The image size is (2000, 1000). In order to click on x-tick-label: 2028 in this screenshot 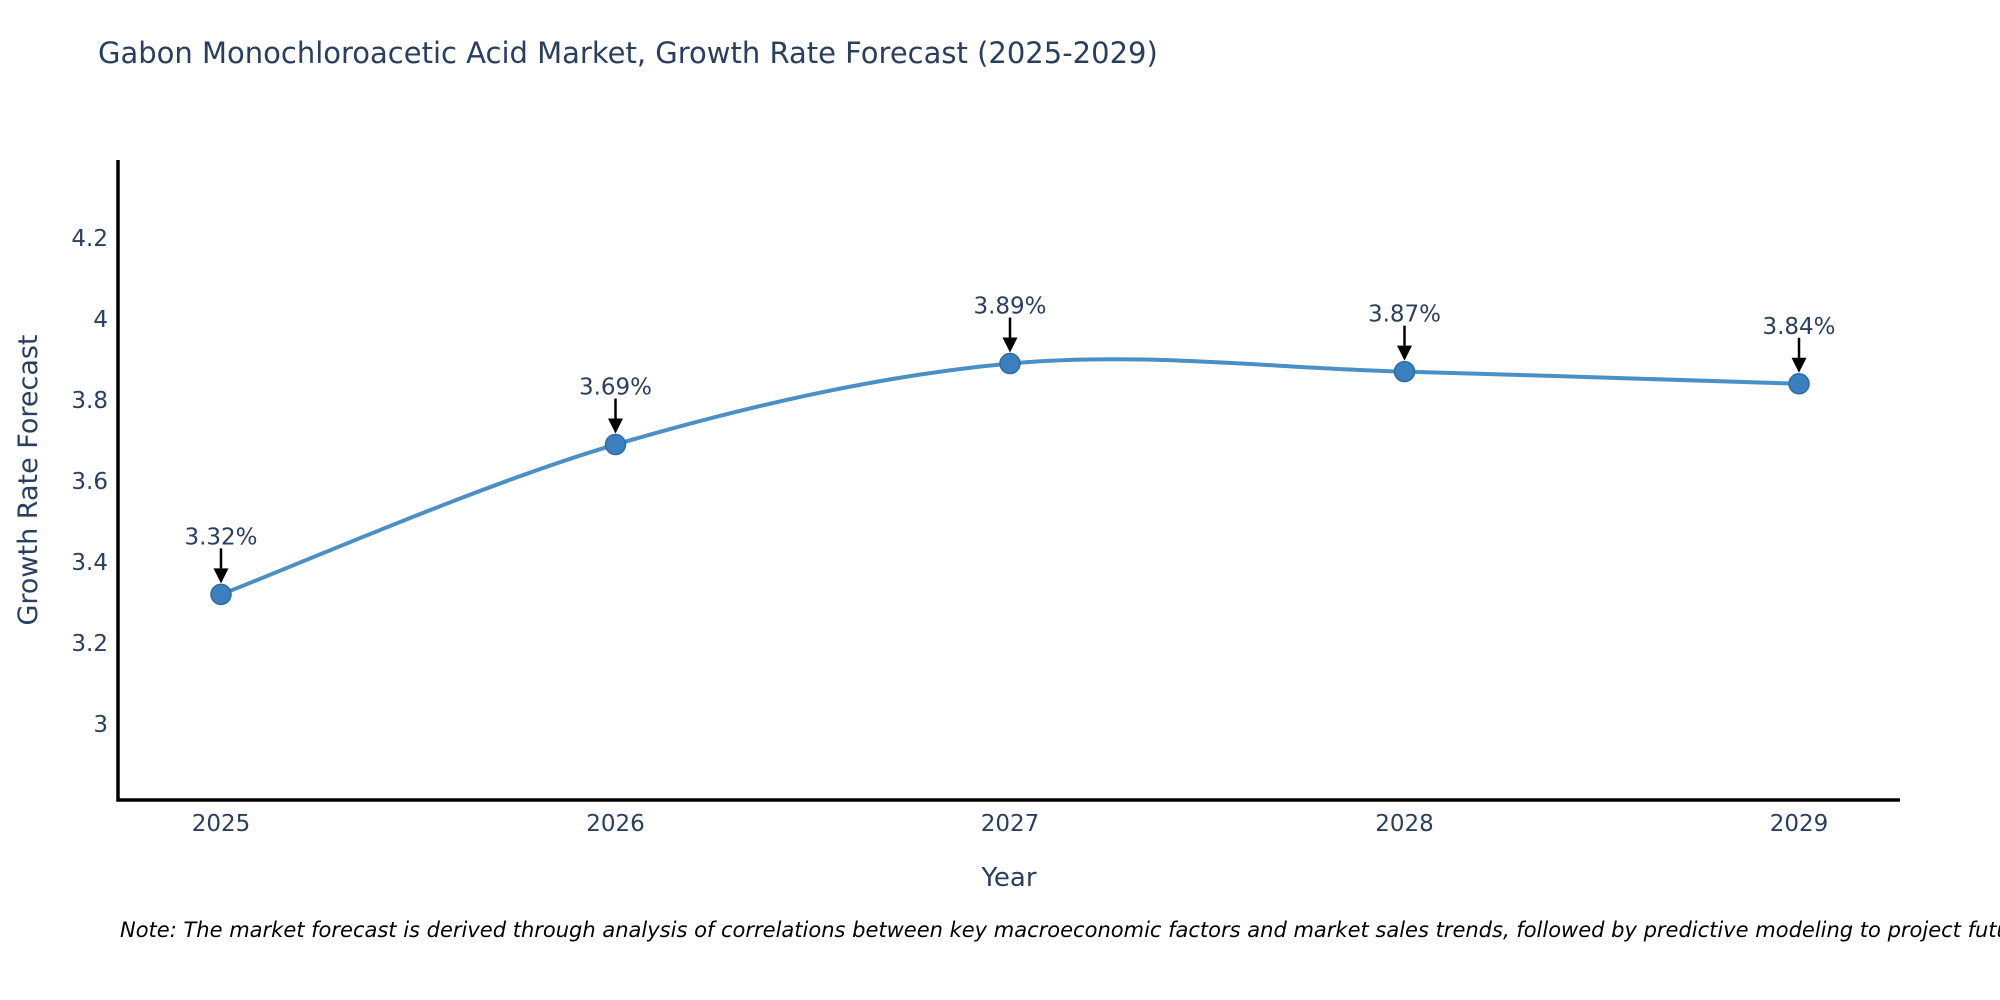, I will do `click(1404, 824)`.